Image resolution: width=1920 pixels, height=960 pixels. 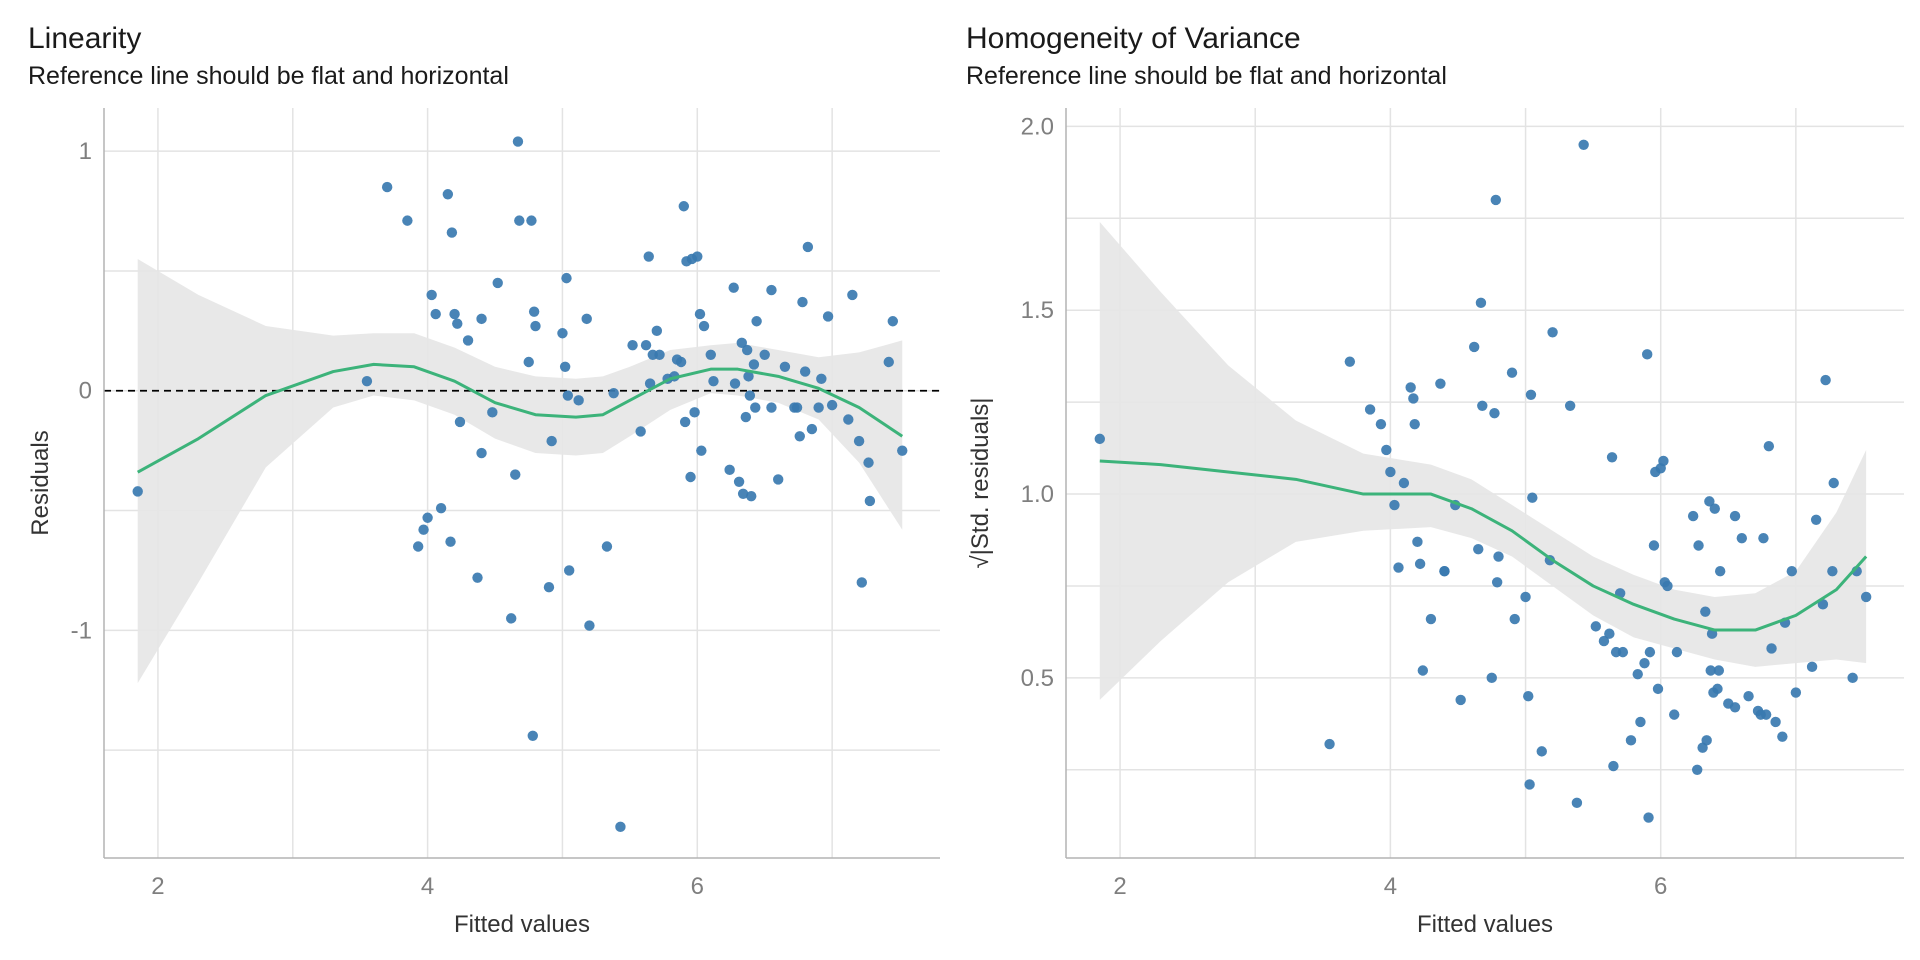 I want to click on x-tick-label: 6, so click(x=1660, y=886).